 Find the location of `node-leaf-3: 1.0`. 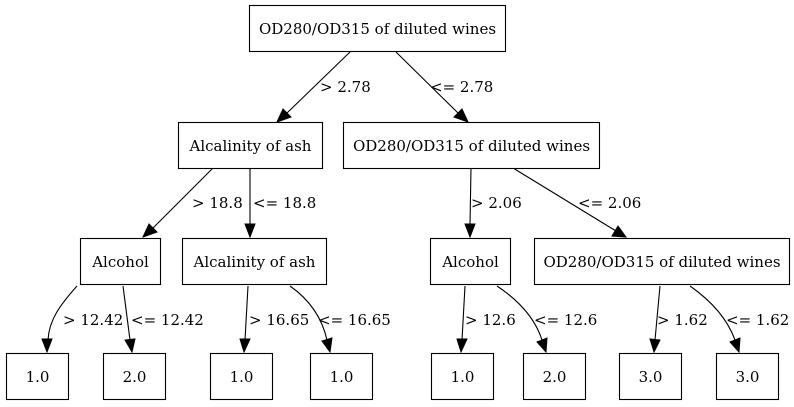

node-leaf-3: 1.0 is located at coordinates (241, 376).